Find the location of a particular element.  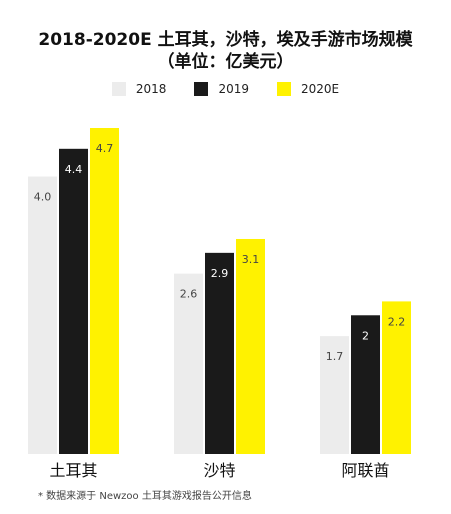

legend-label-2018: 2018 is located at coordinates (151, 89).